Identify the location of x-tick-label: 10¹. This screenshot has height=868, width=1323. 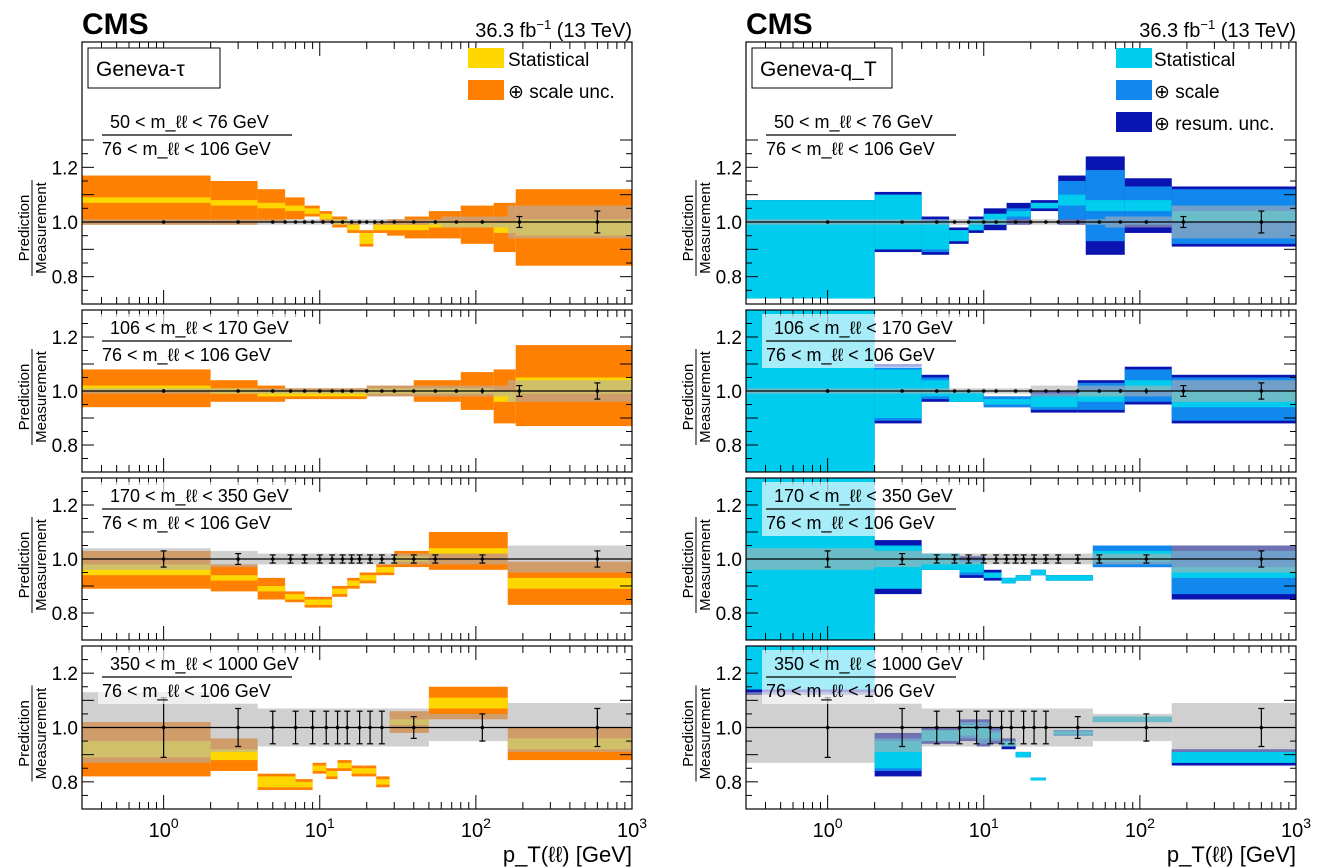
(320, 828).